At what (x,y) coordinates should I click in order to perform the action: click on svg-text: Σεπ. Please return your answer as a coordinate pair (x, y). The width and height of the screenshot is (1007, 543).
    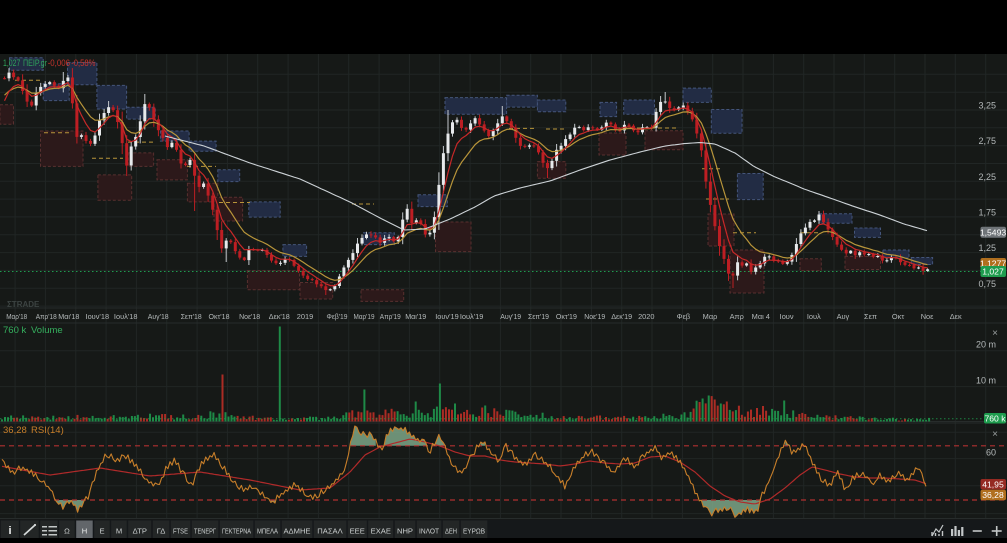
    Looking at the image, I should click on (870, 316).